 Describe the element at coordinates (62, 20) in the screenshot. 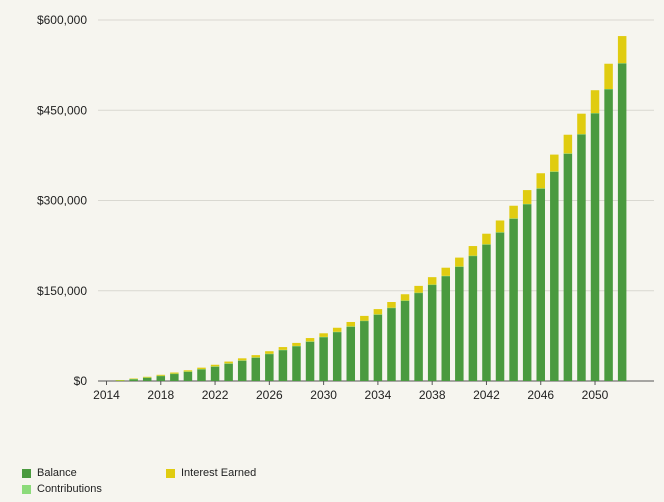

I see `y-tick-label: $600,000` at that location.